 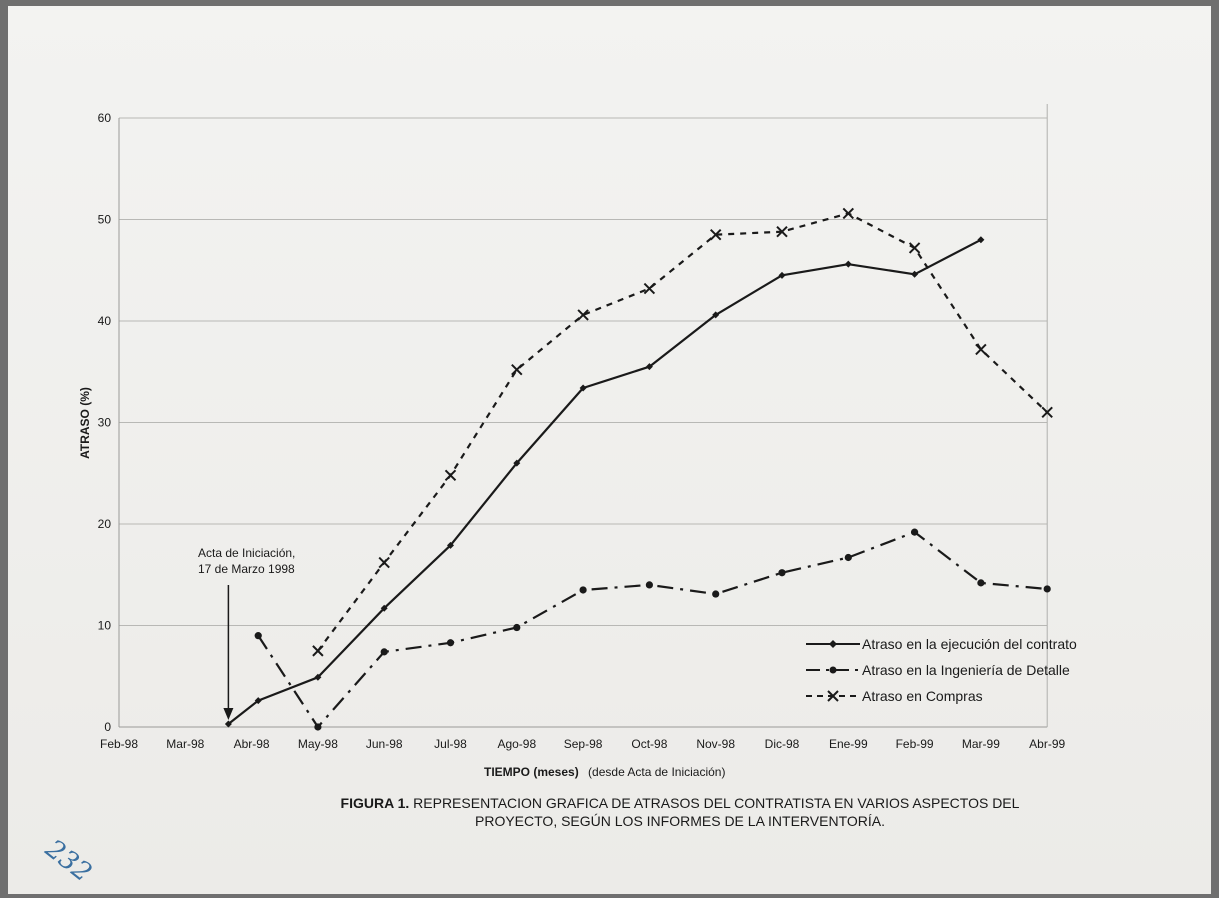 I want to click on legend-swatch-dashdot-circle, so click(x=833, y=670).